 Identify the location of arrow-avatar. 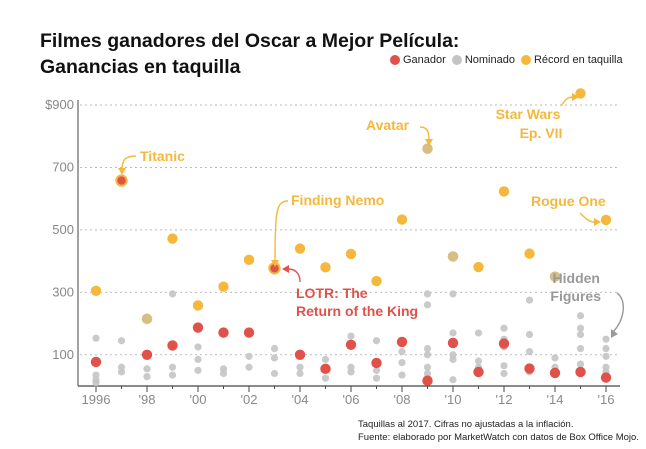
(424, 133).